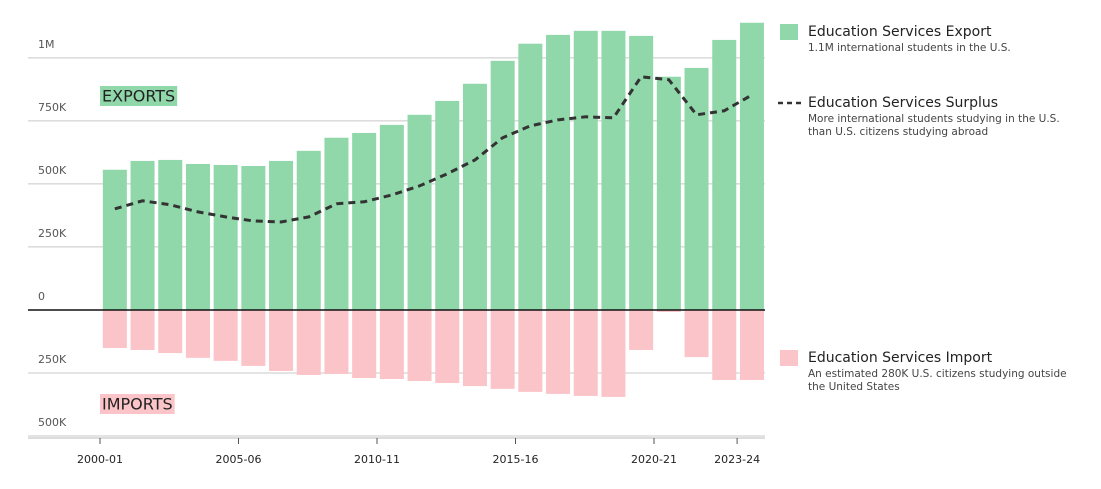 The height and width of the screenshot is (489, 1101). What do you see at coordinates (377, 459) in the screenshot?
I see `x-tick-label: 2010-11` at bounding box center [377, 459].